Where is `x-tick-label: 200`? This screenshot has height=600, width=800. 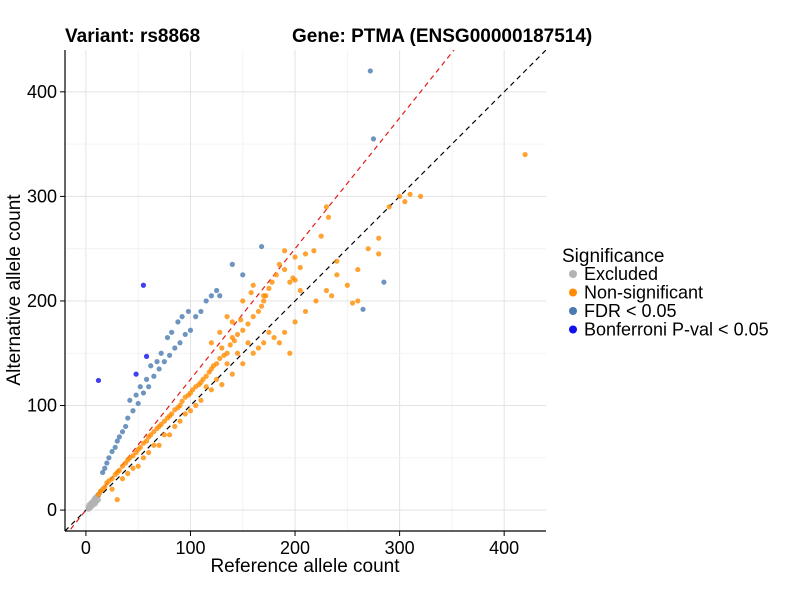
x-tick-label: 200 is located at coordinates (295, 548).